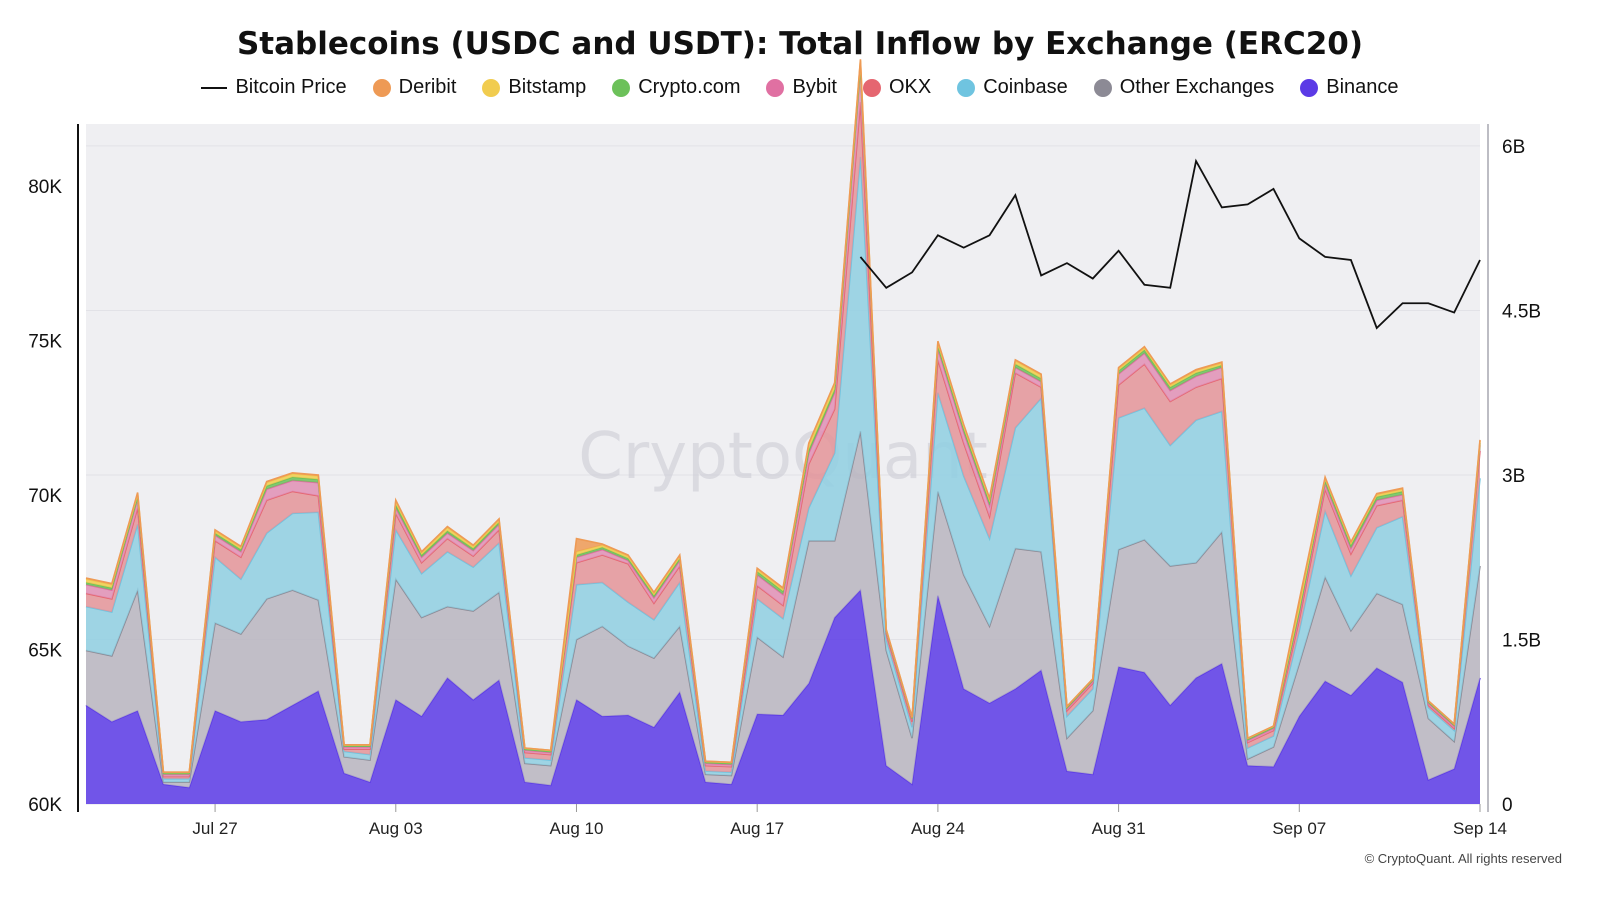 The height and width of the screenshot is (900, 1600). What do you see at coordinates (1513, 476) in the screenshot?
I see `right-axis-tick-label: 3B` at bounding box center [1513, 476].